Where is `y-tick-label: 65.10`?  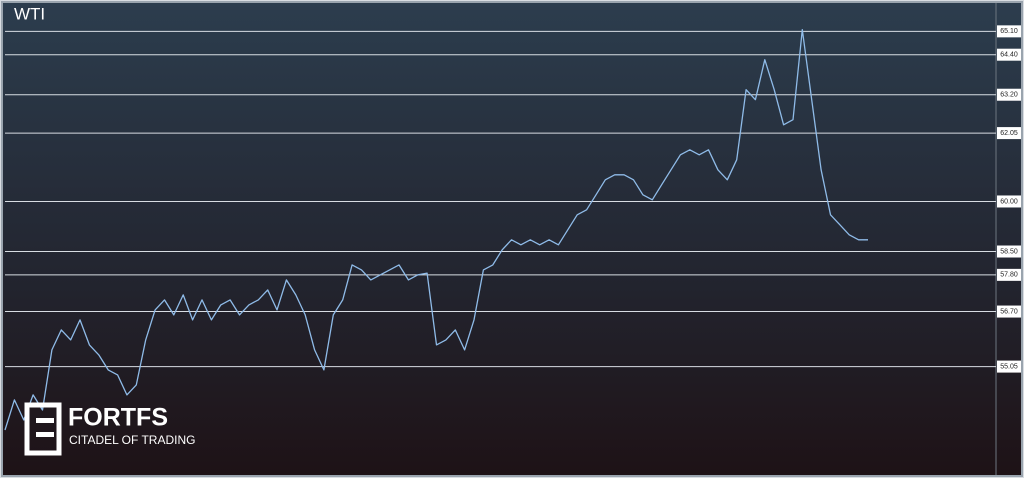
y-tick-label: 65.10 is located at coordinates (1009, 31).